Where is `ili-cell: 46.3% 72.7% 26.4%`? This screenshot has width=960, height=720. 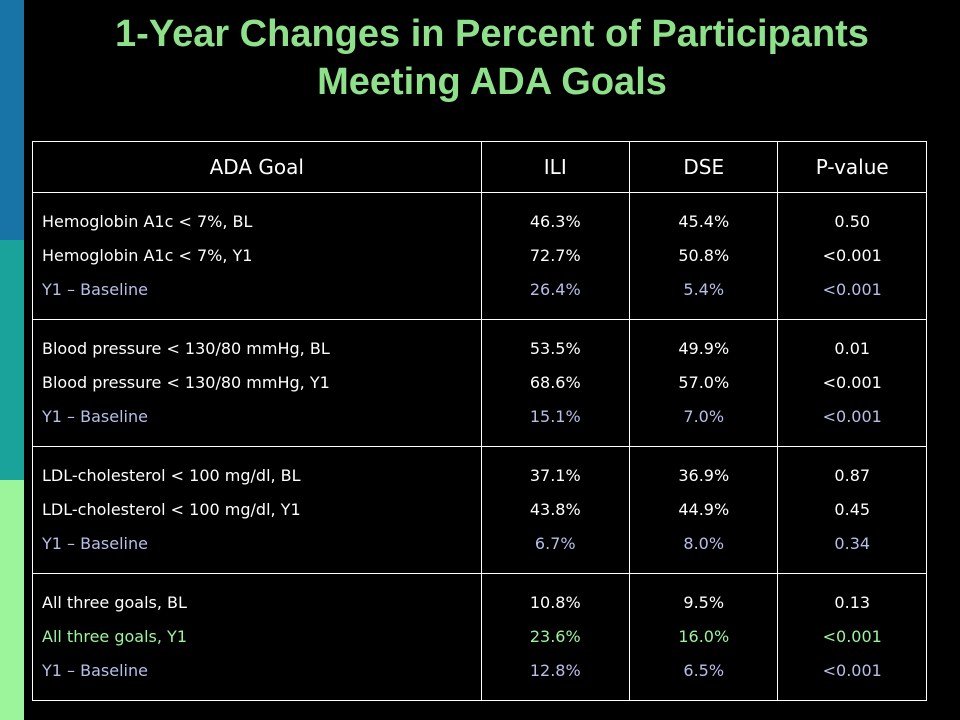 ili-cell: 46.3% 72.7% 26.4% is located at coordinates (555, 256).